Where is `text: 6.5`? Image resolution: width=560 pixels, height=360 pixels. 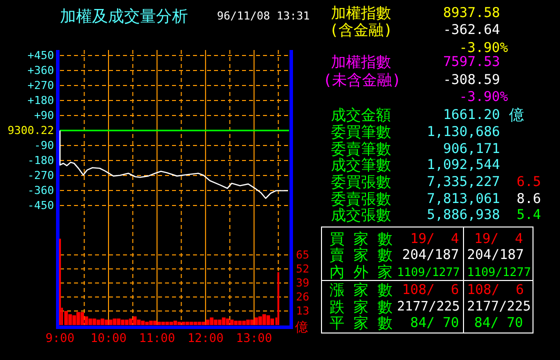
text: 6.5 is located at coordinates (528, 182).